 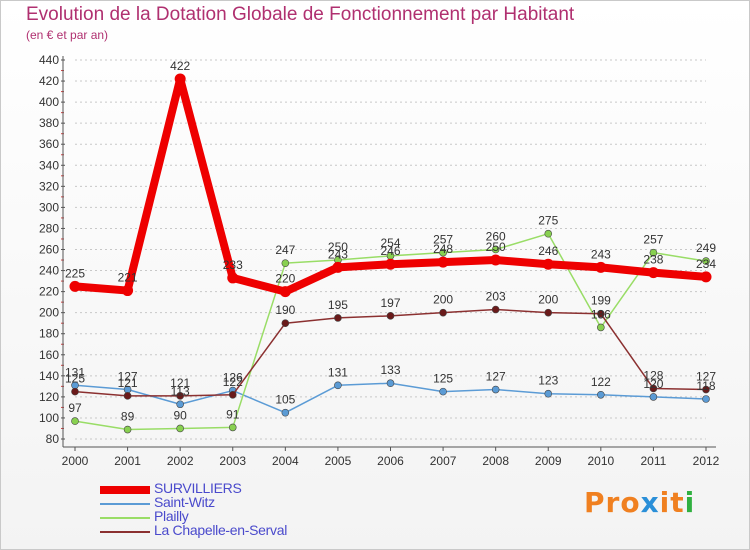 I want to click on y-tick-label: 300, so click(x=49, y=207).